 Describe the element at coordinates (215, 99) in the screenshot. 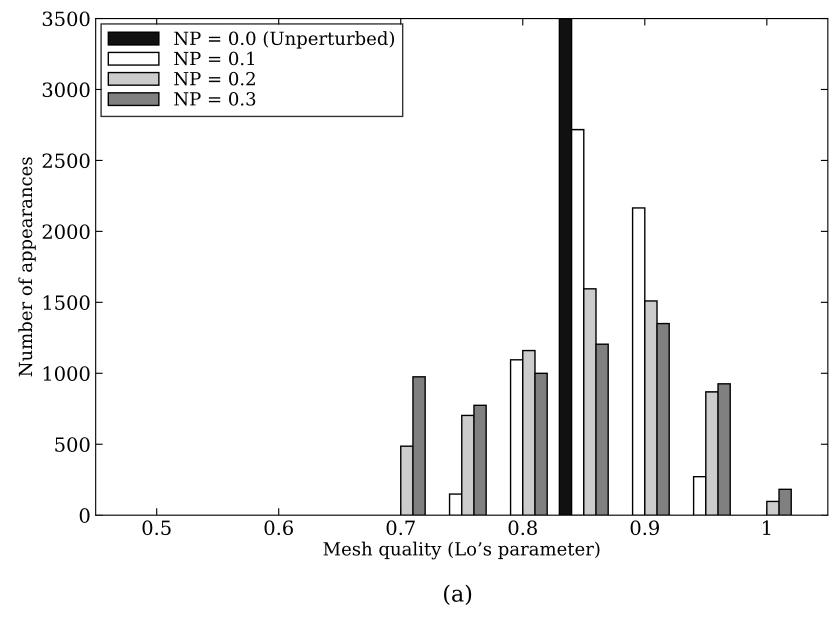

I see `legend-label: NP = 0.3` at that location.